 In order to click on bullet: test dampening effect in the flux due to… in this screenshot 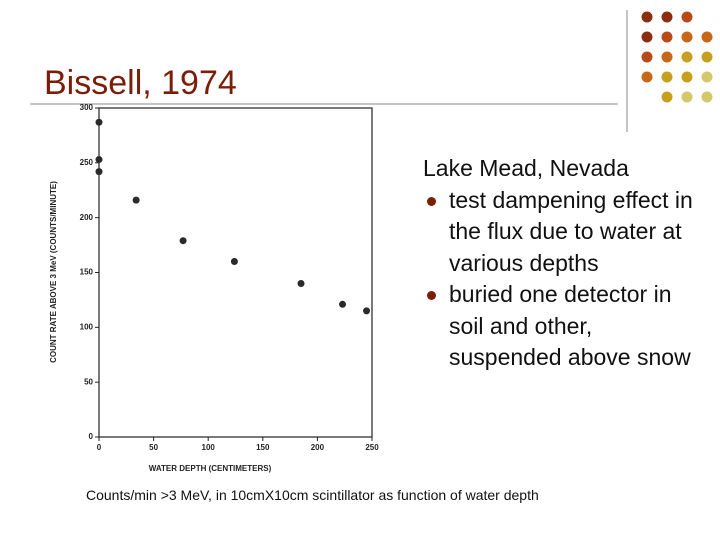, I will do `click(565, 232)`.